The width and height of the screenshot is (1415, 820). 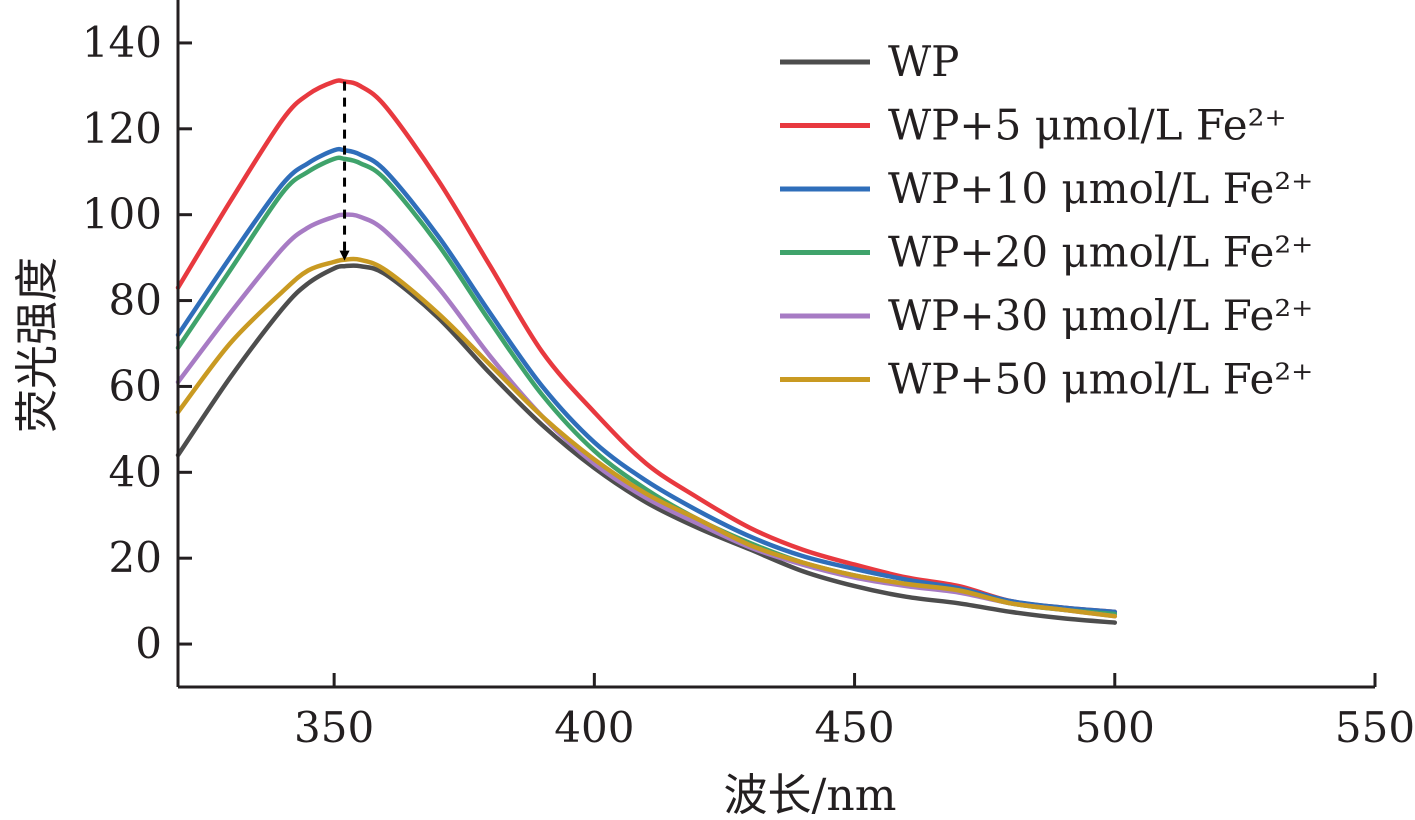 What do you see at coordinates (148, 643) in the screenshot?
I see `y-tick-label: 0` at bounding box center [148, 643].